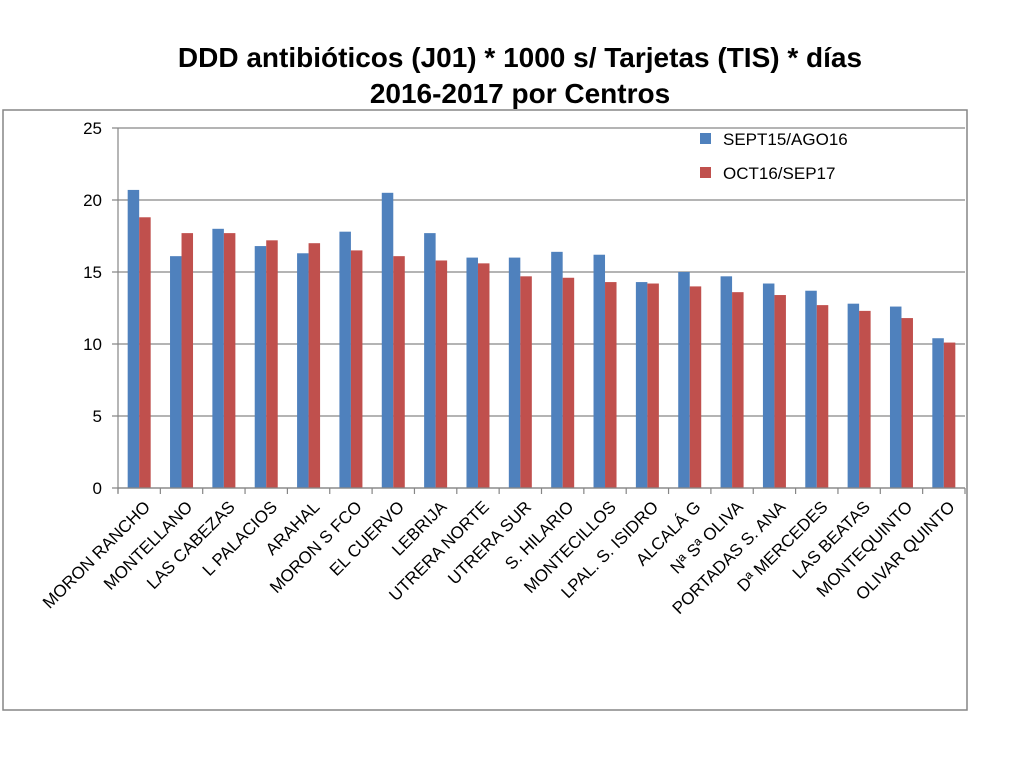  Describe the element at coordinates (92, 344) in the screenshot. I see `y-tick-label: 10` at that location.